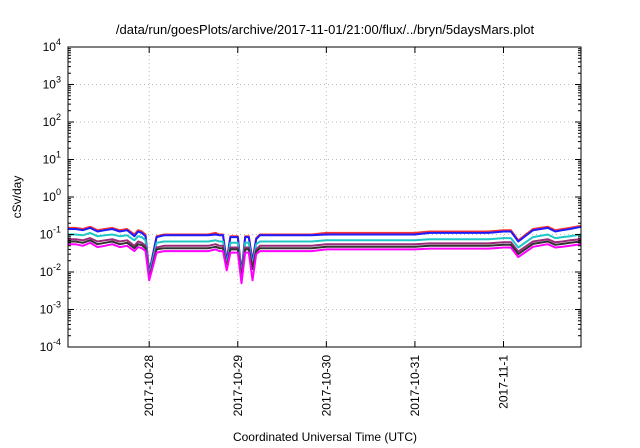 The width and height of the screenshot is (640, 448). What do you see at coordinates (325, 437) in the screenshot?
I see `x-axis-label: Coordinated Universal Time (UTC)` at bounding box center [325, 437].